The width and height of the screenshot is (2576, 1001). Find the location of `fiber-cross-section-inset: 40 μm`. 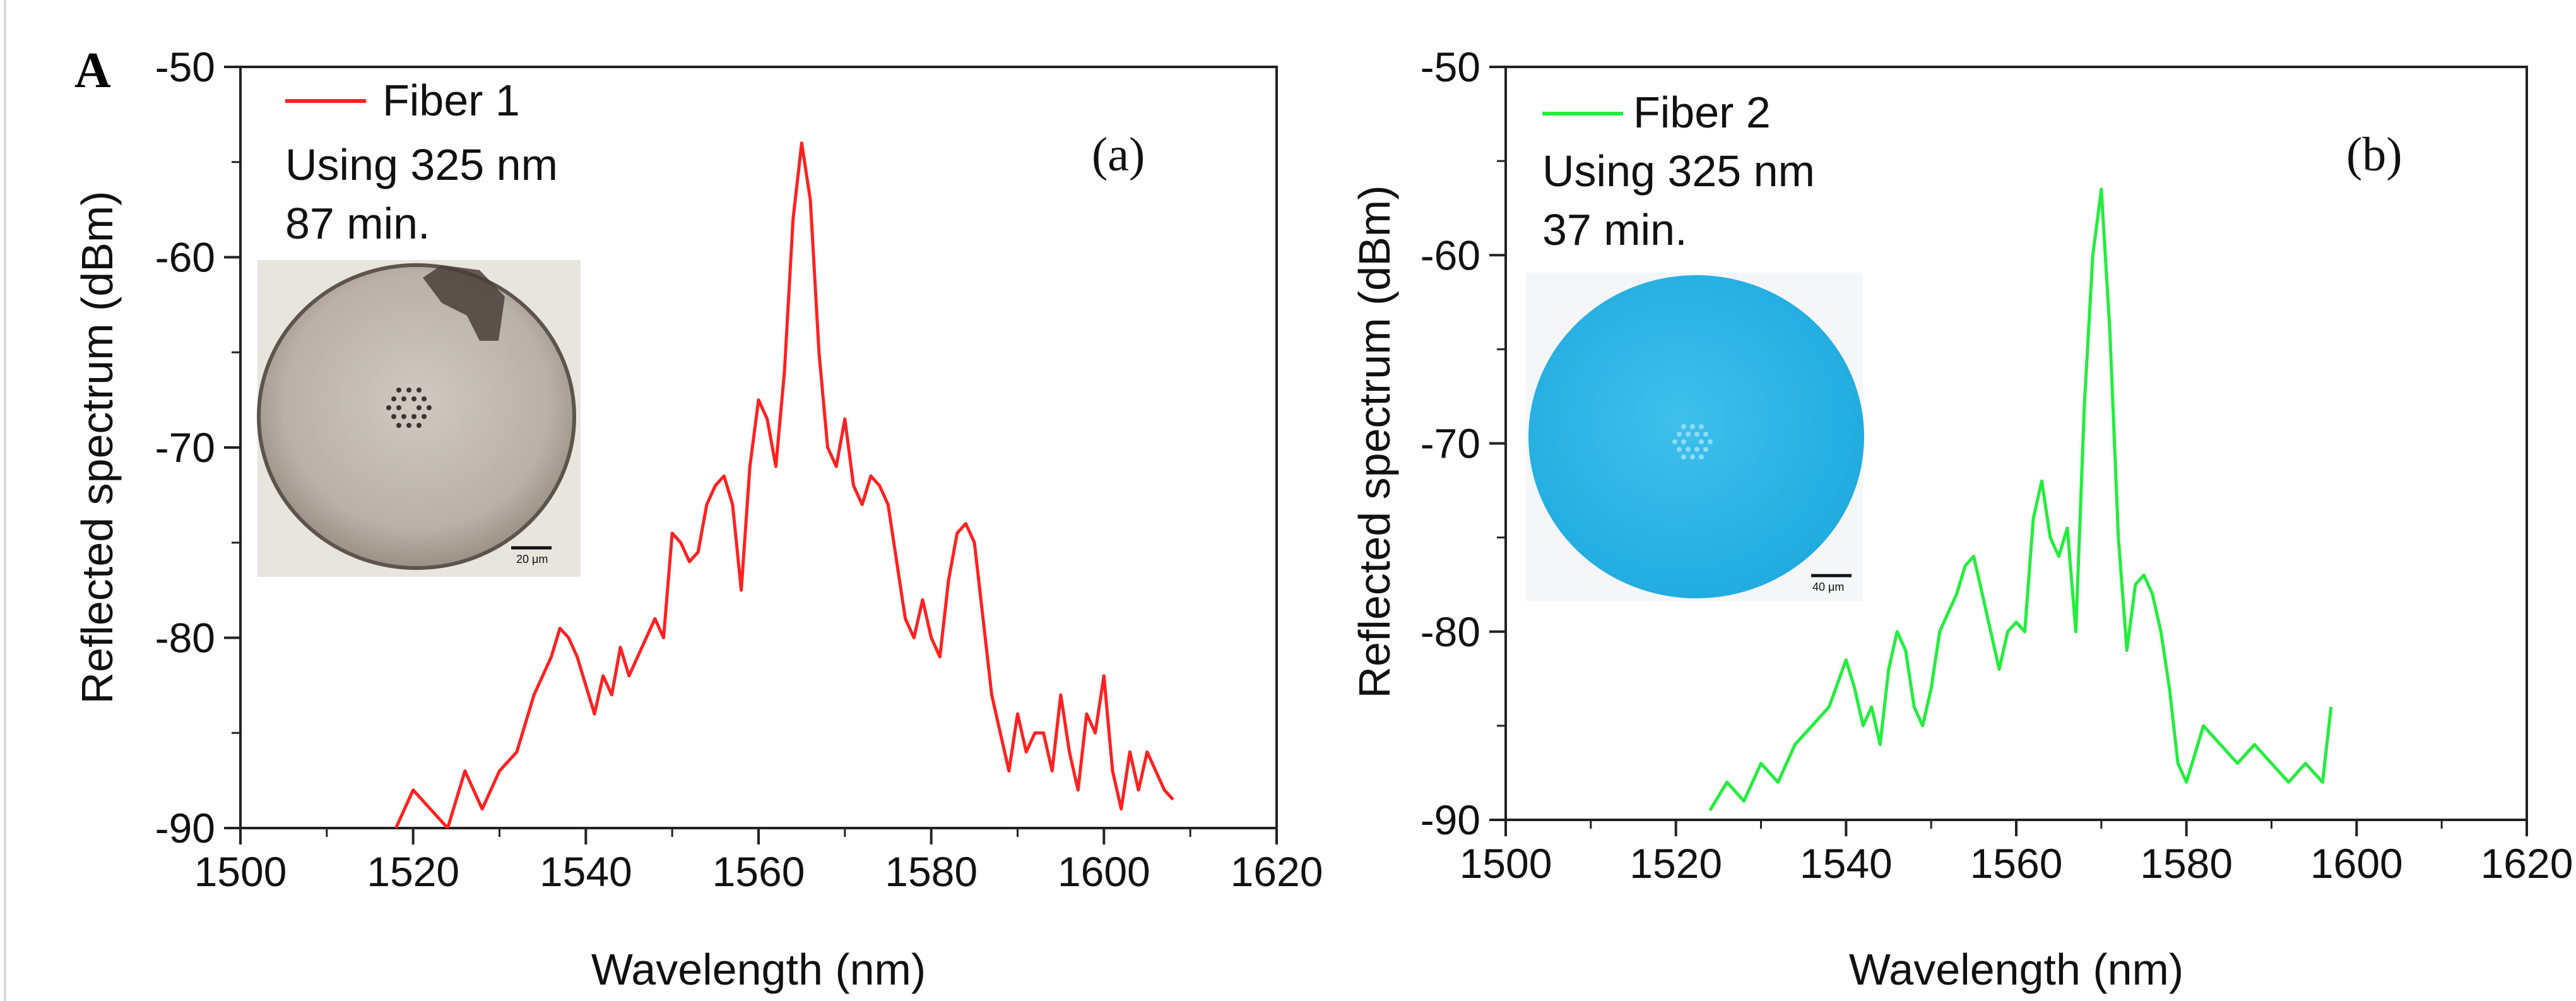

fiber-cross-section-inset: 40 μm is located at coordinates (1695, 437).